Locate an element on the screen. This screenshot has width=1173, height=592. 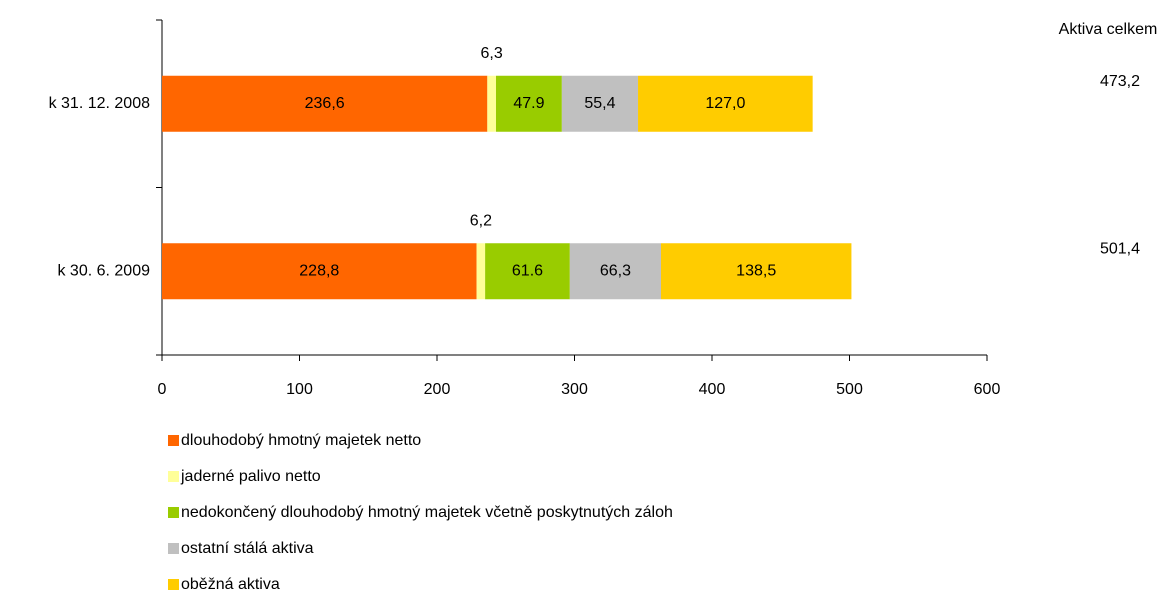
data-label: 66,3 is located at coordinates (615, 270).